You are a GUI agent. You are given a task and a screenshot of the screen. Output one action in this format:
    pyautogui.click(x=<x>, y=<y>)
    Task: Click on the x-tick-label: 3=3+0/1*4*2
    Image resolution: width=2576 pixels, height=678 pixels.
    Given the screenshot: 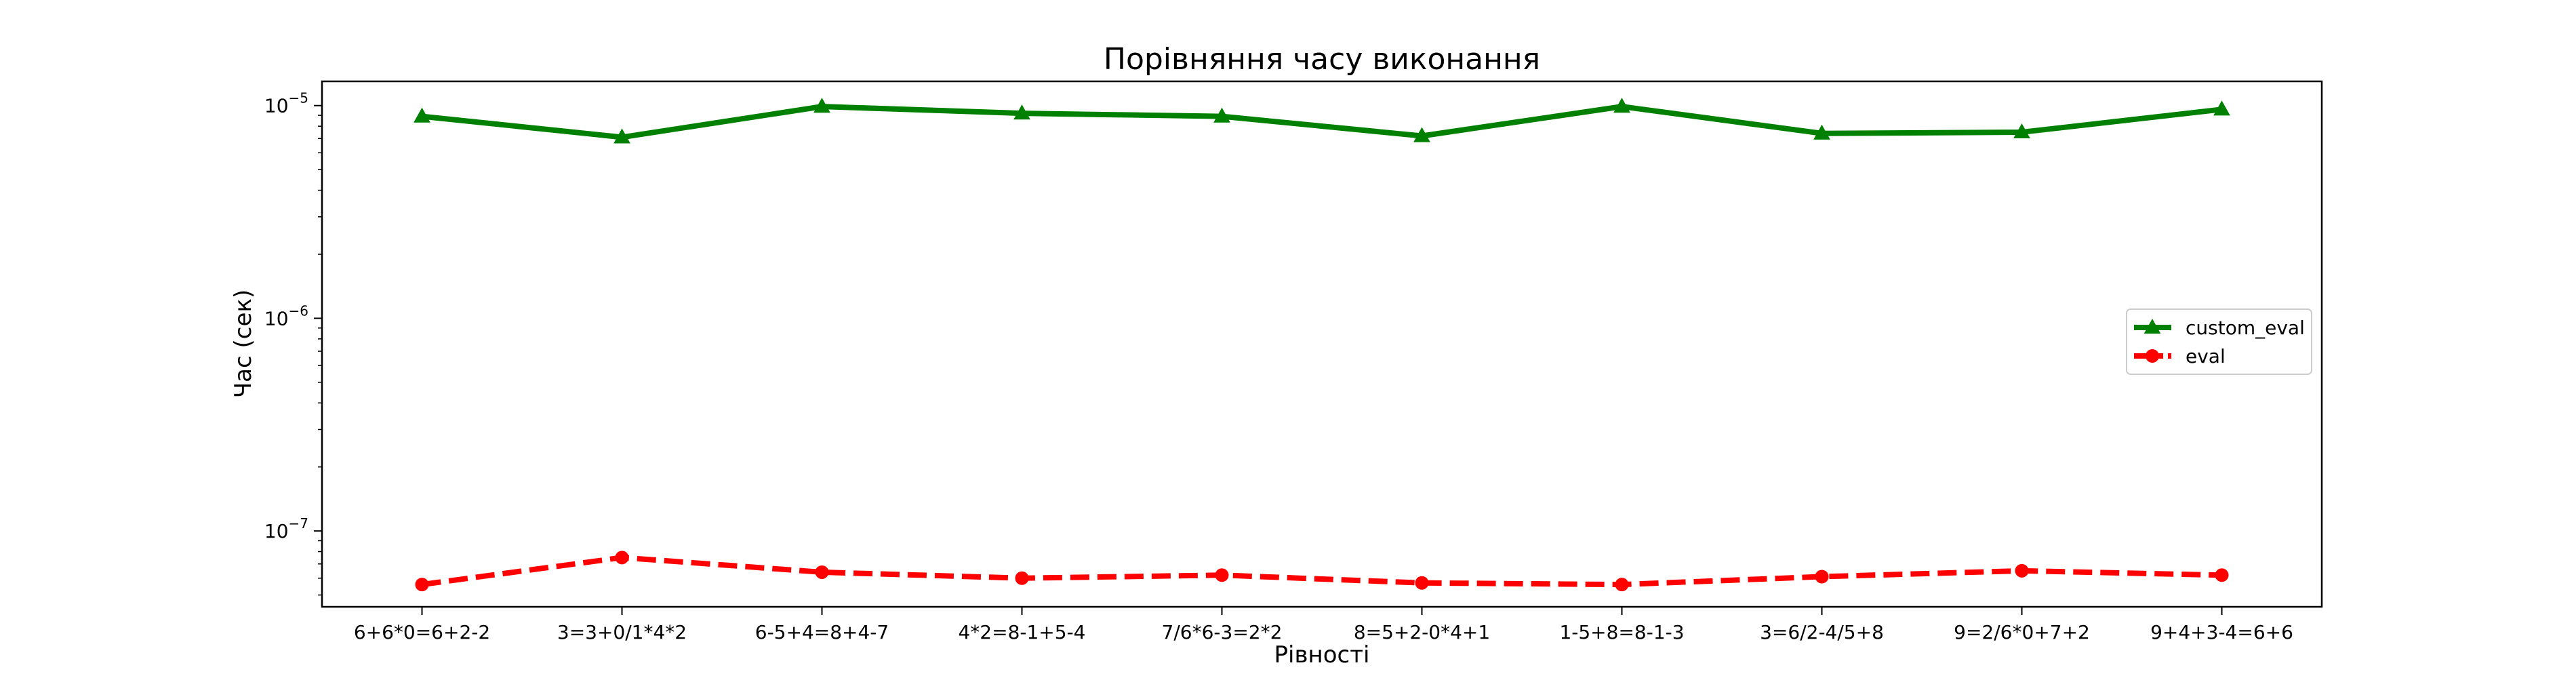 What is the action you would take?
    pyautogui.click(x=622, y=632)
    